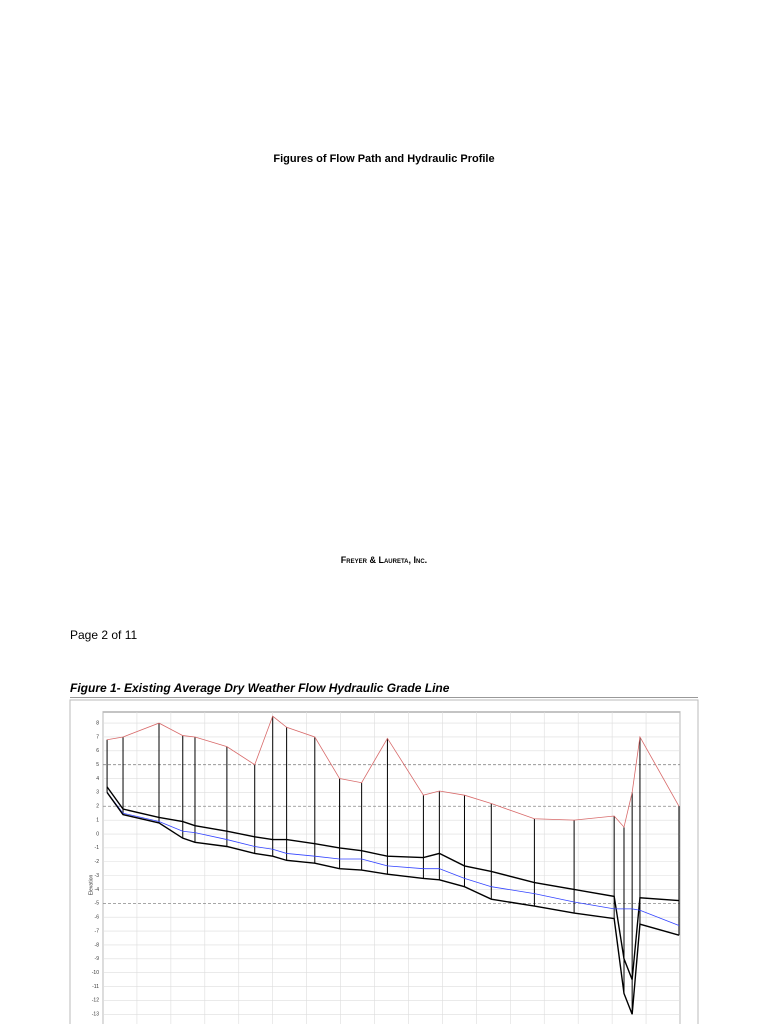 This screenshot has height=1024, width=768. What do you see at coordinates (95, 987) in the screenshot?
I see `y-tick-label: -11` at bounding box center [95, 987].